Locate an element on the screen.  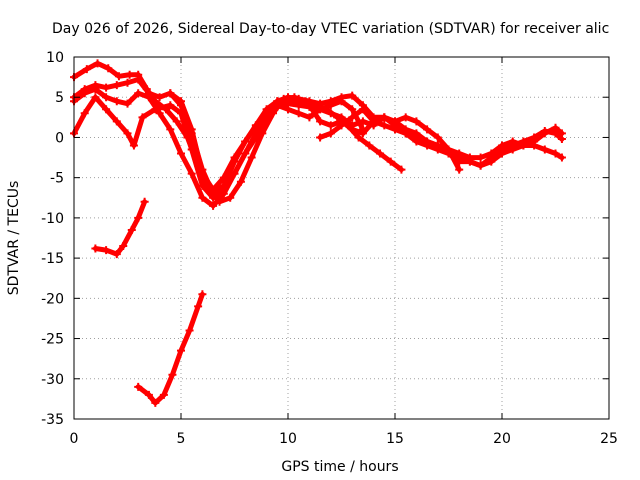
y-tick-label: -20 is located at coordinates (52, 299).